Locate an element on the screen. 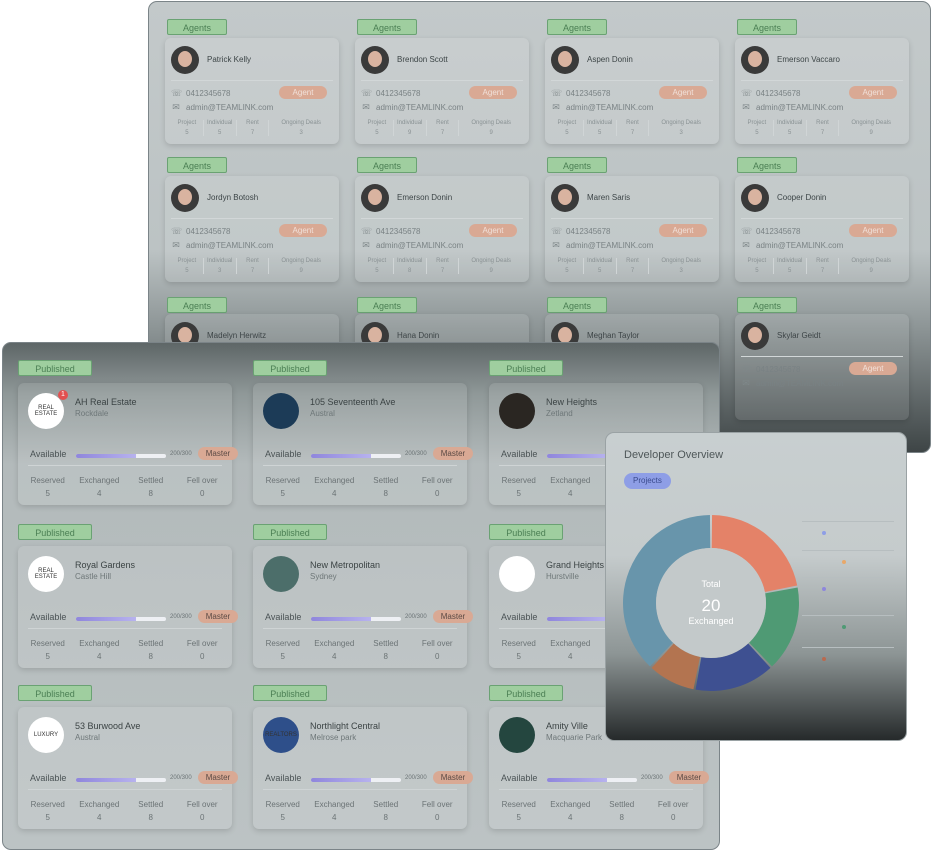 The width and height of the screenshot is (942, 850). agent-stat-value: 8 is located at coordinates (410, 271).